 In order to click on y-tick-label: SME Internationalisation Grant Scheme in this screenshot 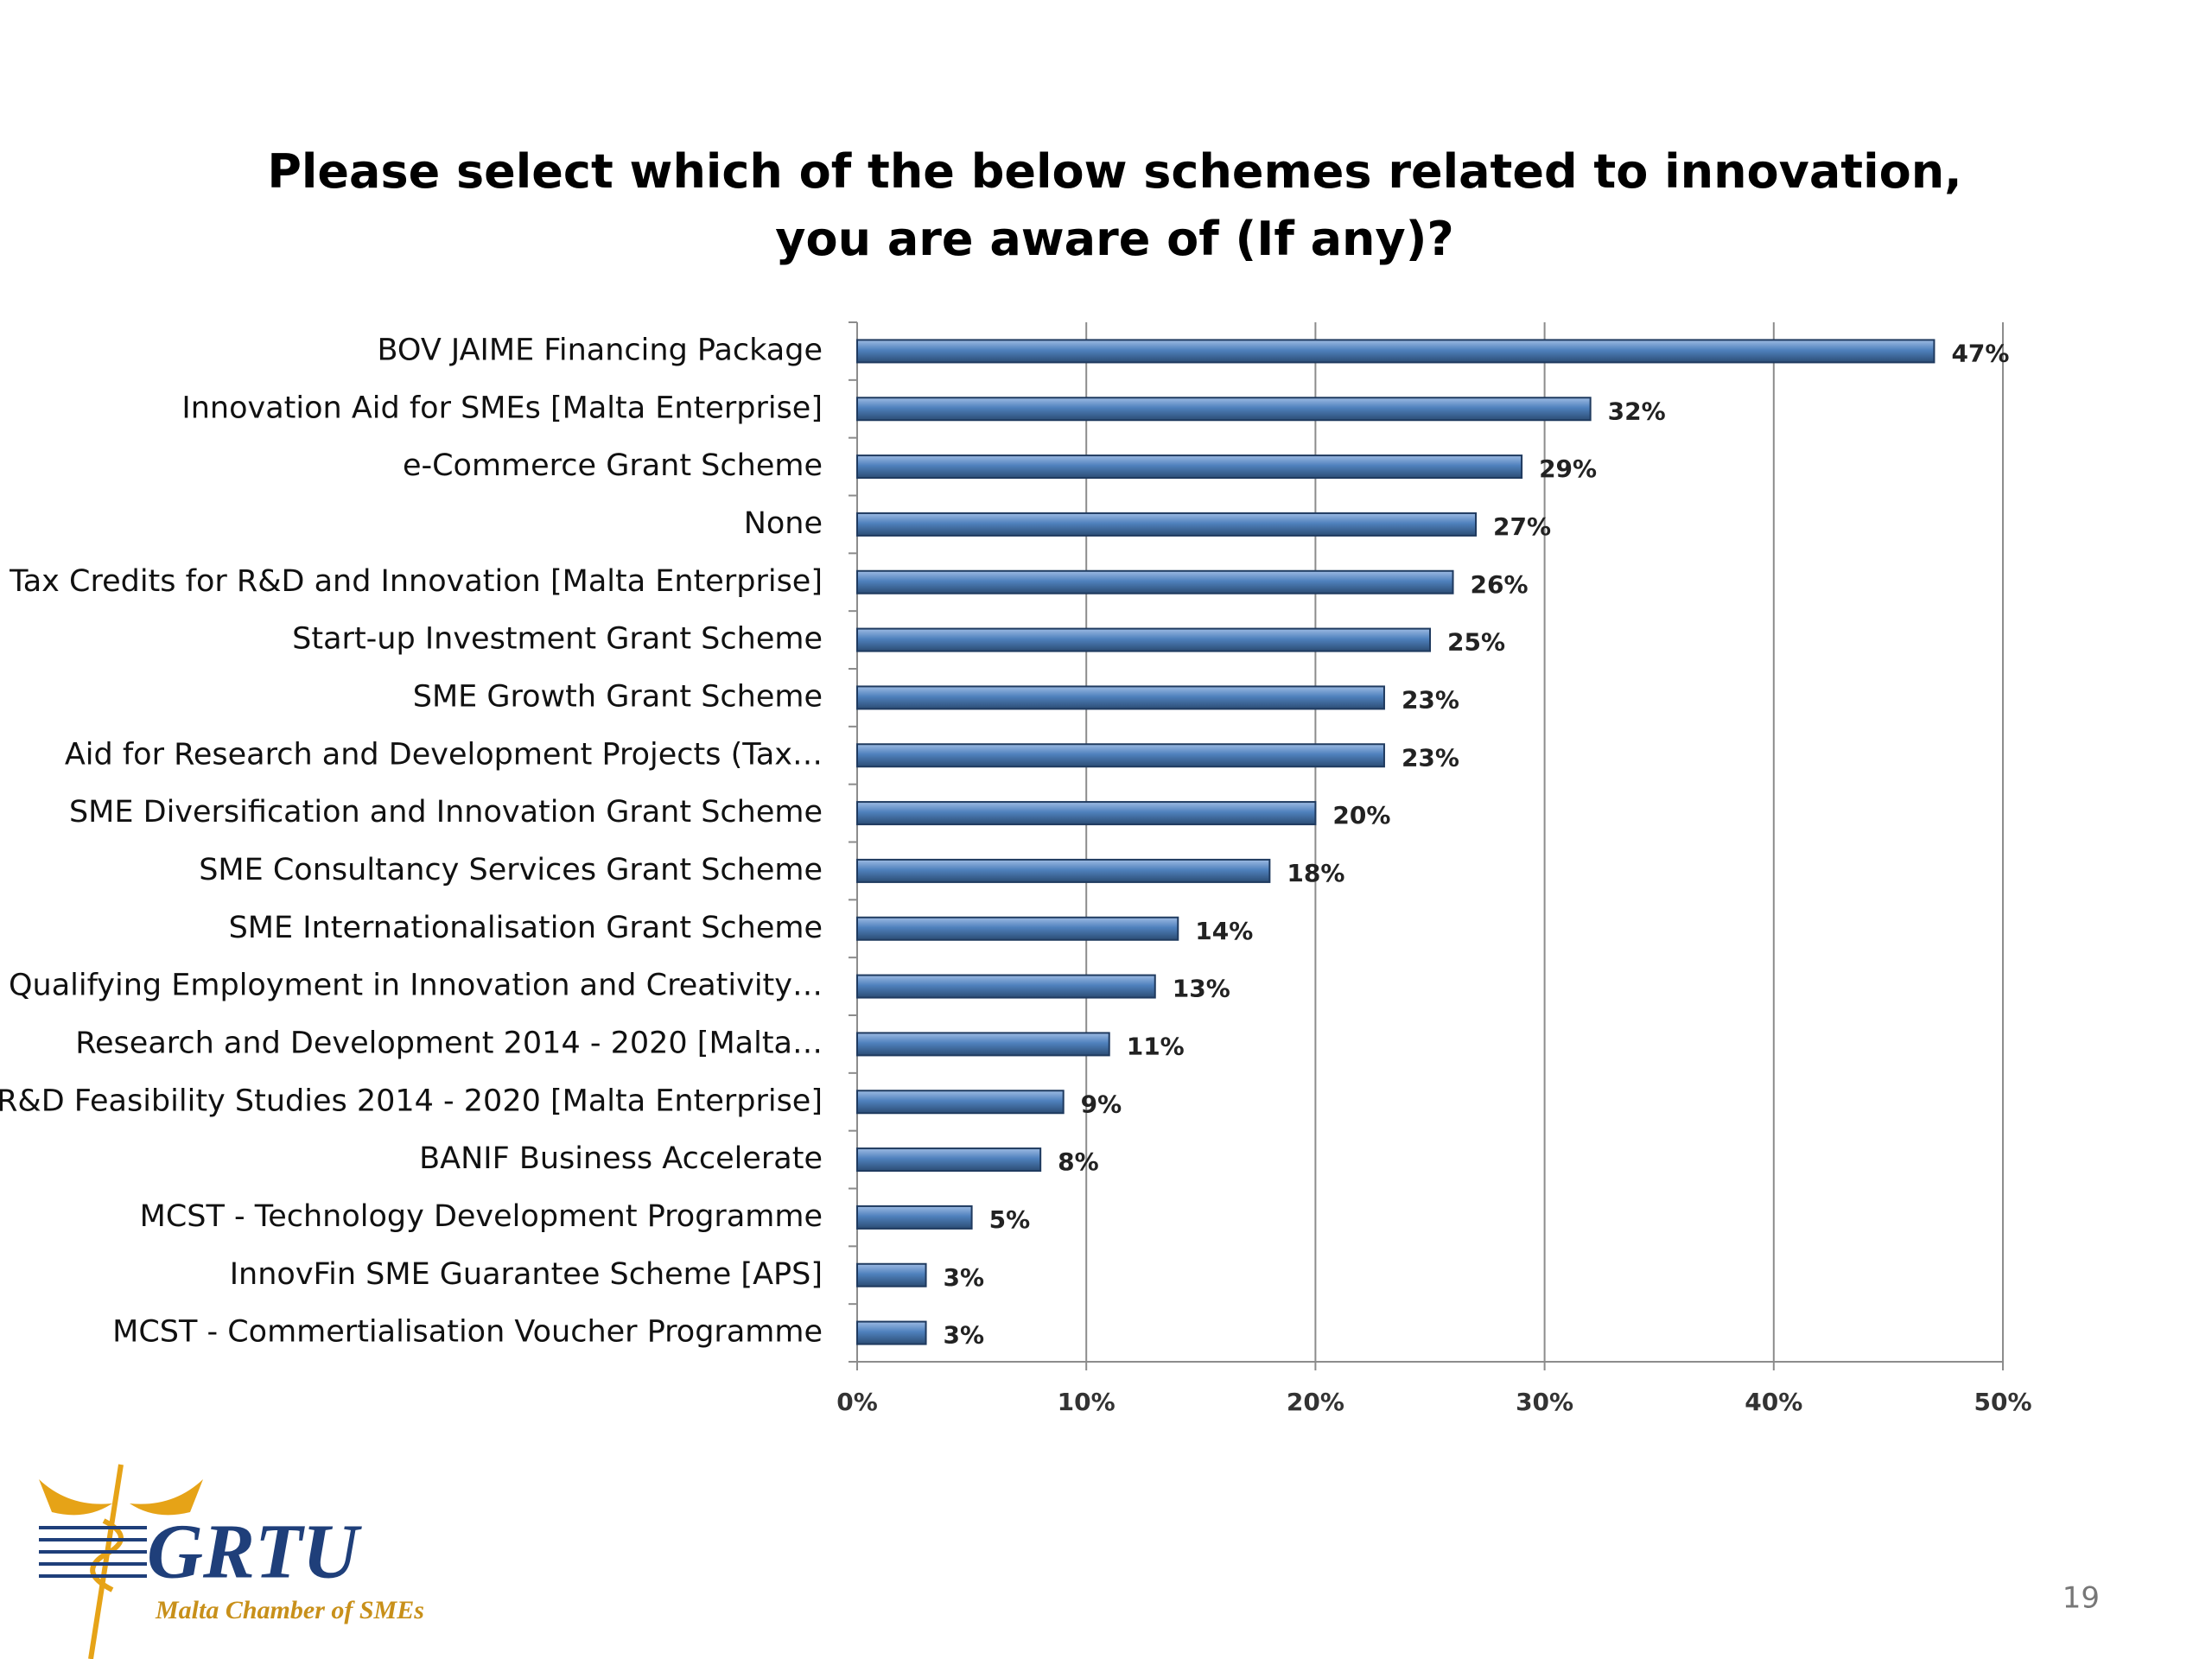, I will do `click(526, 928)`.